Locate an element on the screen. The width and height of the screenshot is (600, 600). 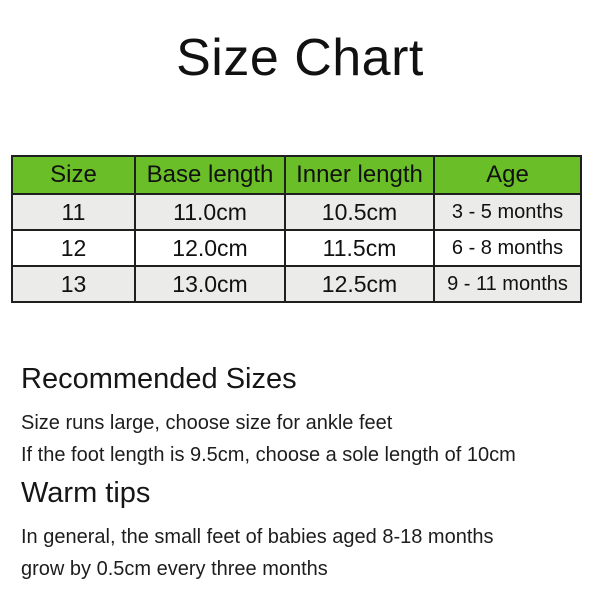
table-cell-inner-length: 10.5cm is located at coordinates (359, 212).